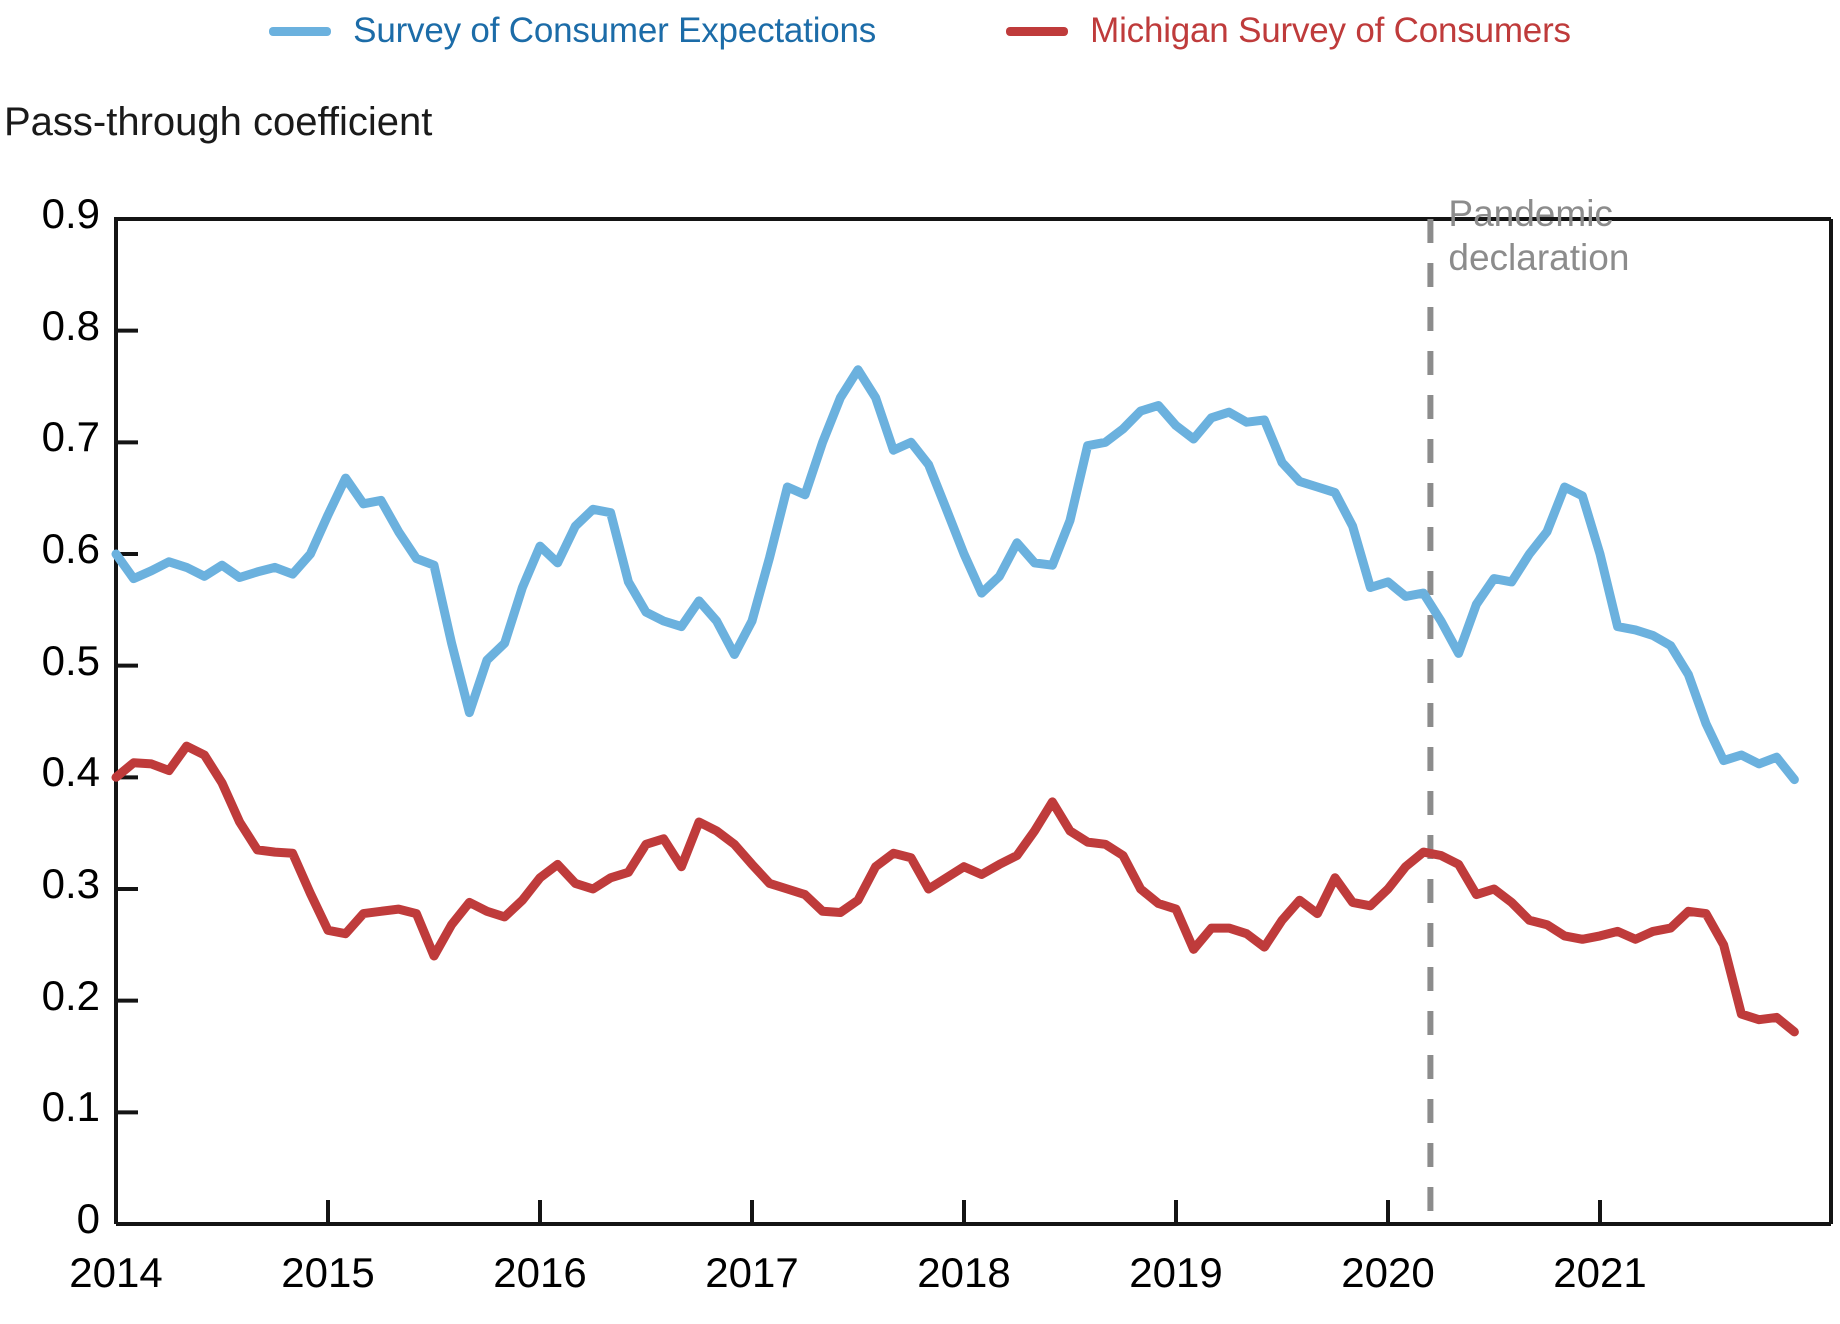  Describe the element at coordinates (70, 437) in the screenshot. I see `y-axis-tick-label: 0.7` at that location.